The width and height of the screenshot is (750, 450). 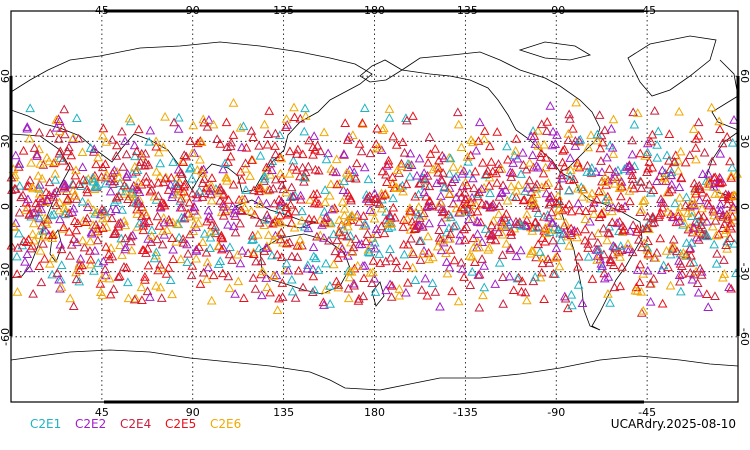 I want to click on left-tick-label: -30, so click(x=6, y=272).